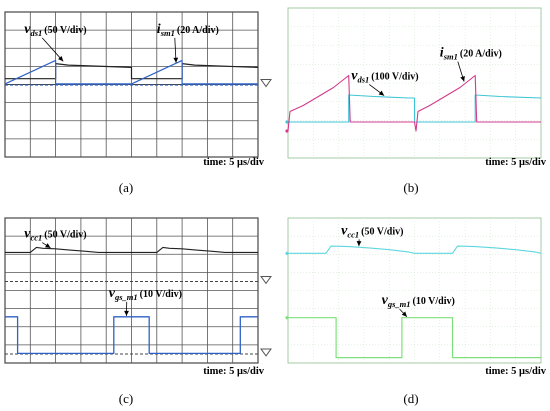 The height and width of the screenshot is (411, 550). What do you see at coordinates (234, 371) in the screenshot?
I see `time-label-c: time: 5 μs/div` at bounding box center [234, 371].